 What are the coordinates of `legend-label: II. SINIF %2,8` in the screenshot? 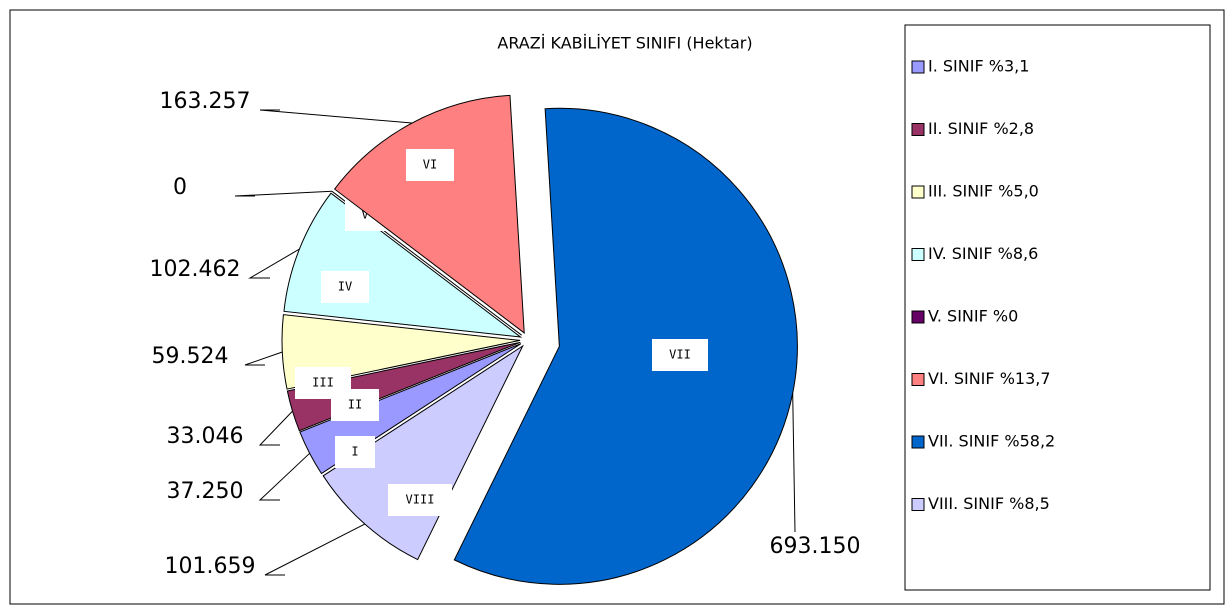 It's located at (981, 128).